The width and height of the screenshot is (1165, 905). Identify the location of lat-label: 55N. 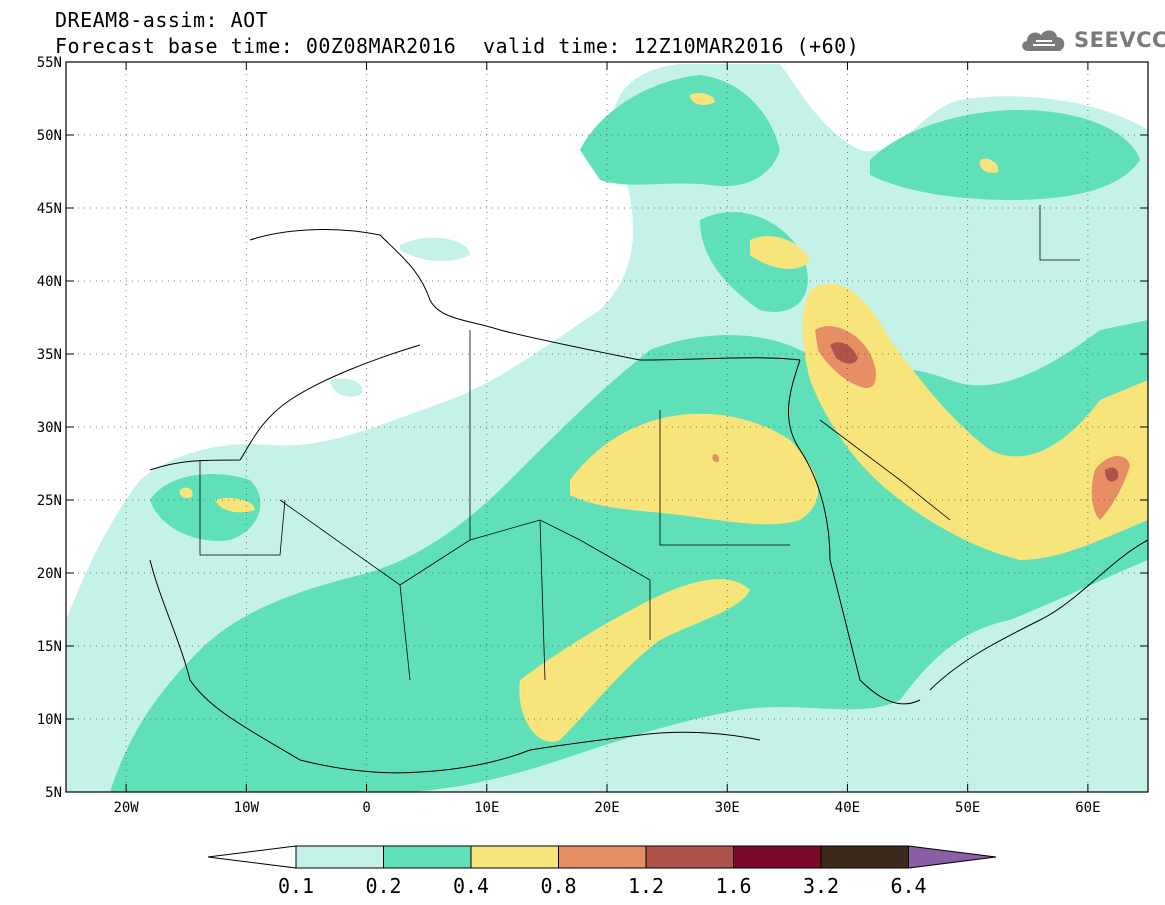
(49, 63).